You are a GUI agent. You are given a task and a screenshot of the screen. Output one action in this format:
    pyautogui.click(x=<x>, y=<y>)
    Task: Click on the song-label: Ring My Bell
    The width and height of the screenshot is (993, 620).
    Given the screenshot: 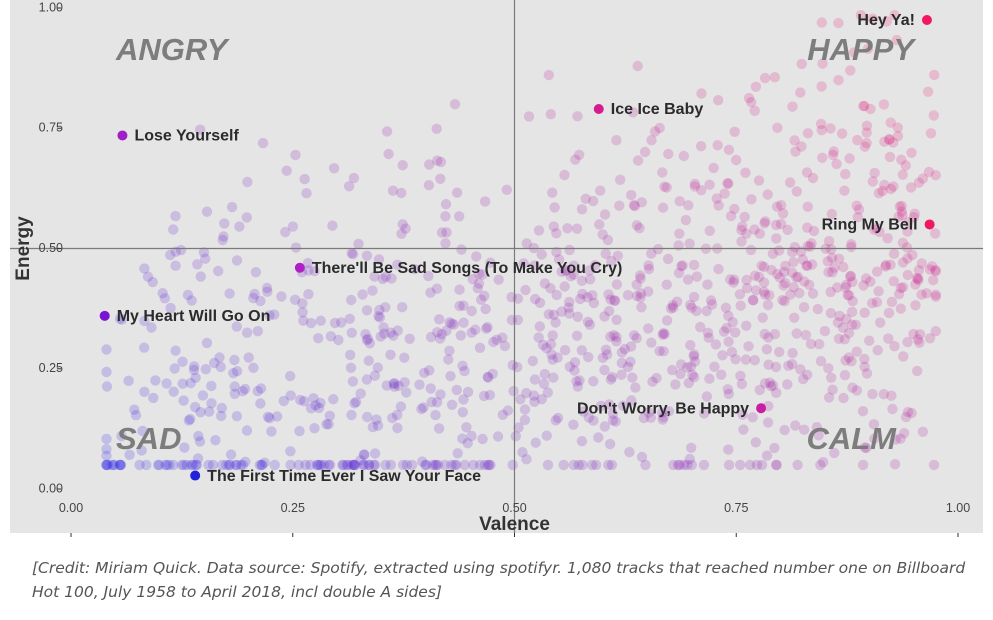 What is the action you would take?
    pyautogui.click(x=870, y=225)
    